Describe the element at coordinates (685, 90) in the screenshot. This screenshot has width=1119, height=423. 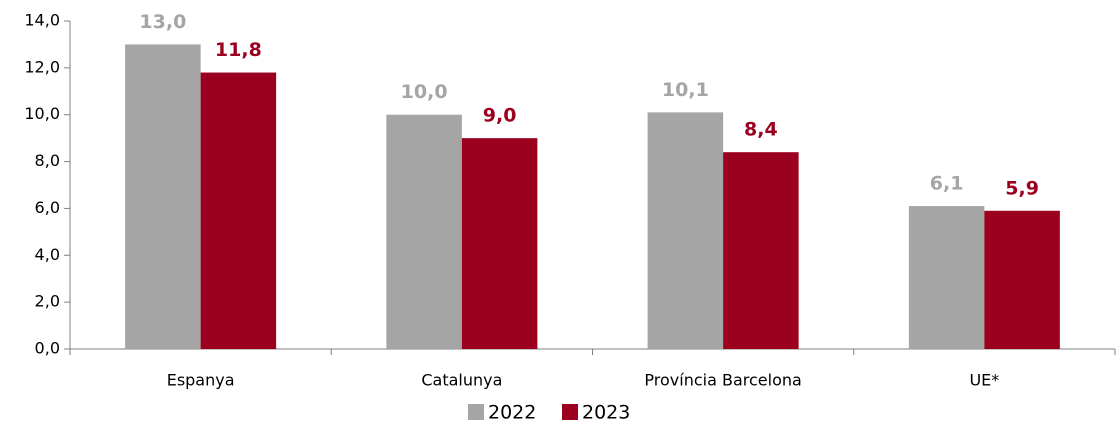
I see `value-label: 10,1` at that location.